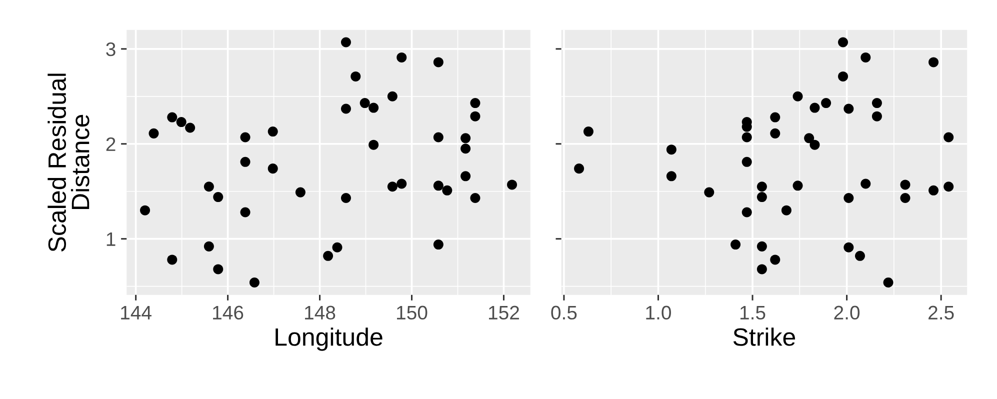  What do you see at coordinates (941, 313) in the screenshot?
I see `x-tick-label: 2.5` at bounding box center [941, 313].